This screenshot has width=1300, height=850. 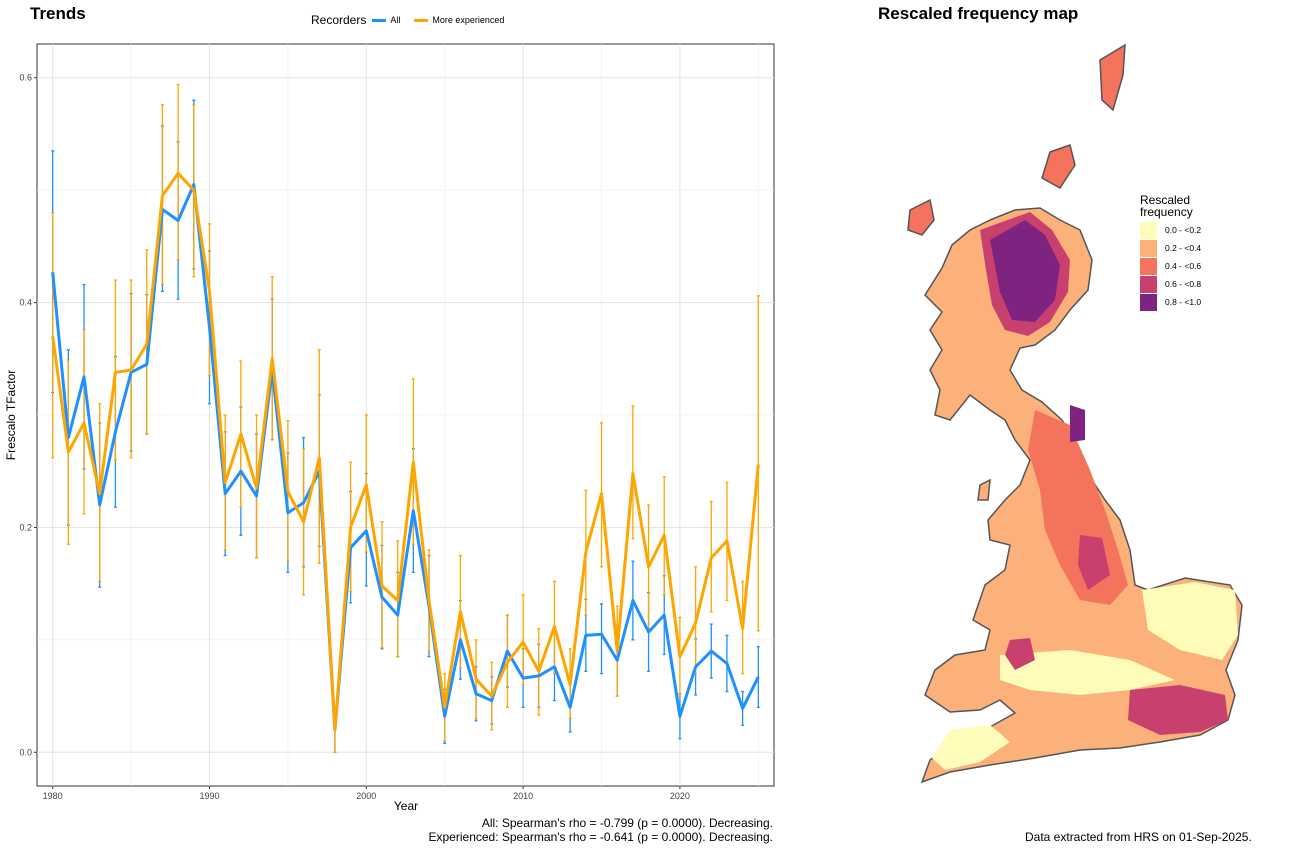 I want to click on map-title: Rescaled frequency map, so click(x=978, y=13).